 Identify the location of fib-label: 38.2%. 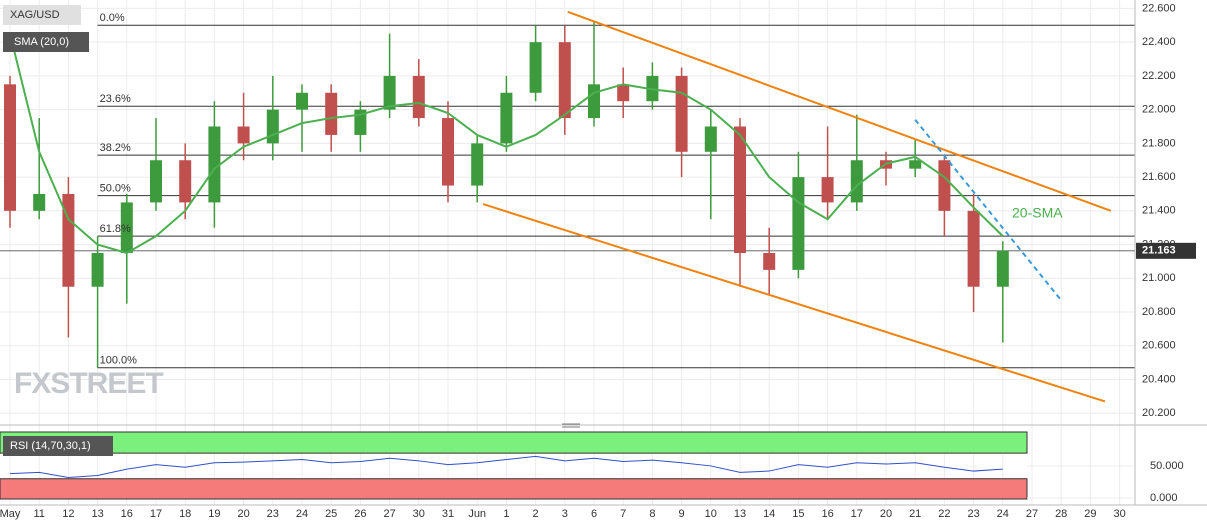
(115, 148).